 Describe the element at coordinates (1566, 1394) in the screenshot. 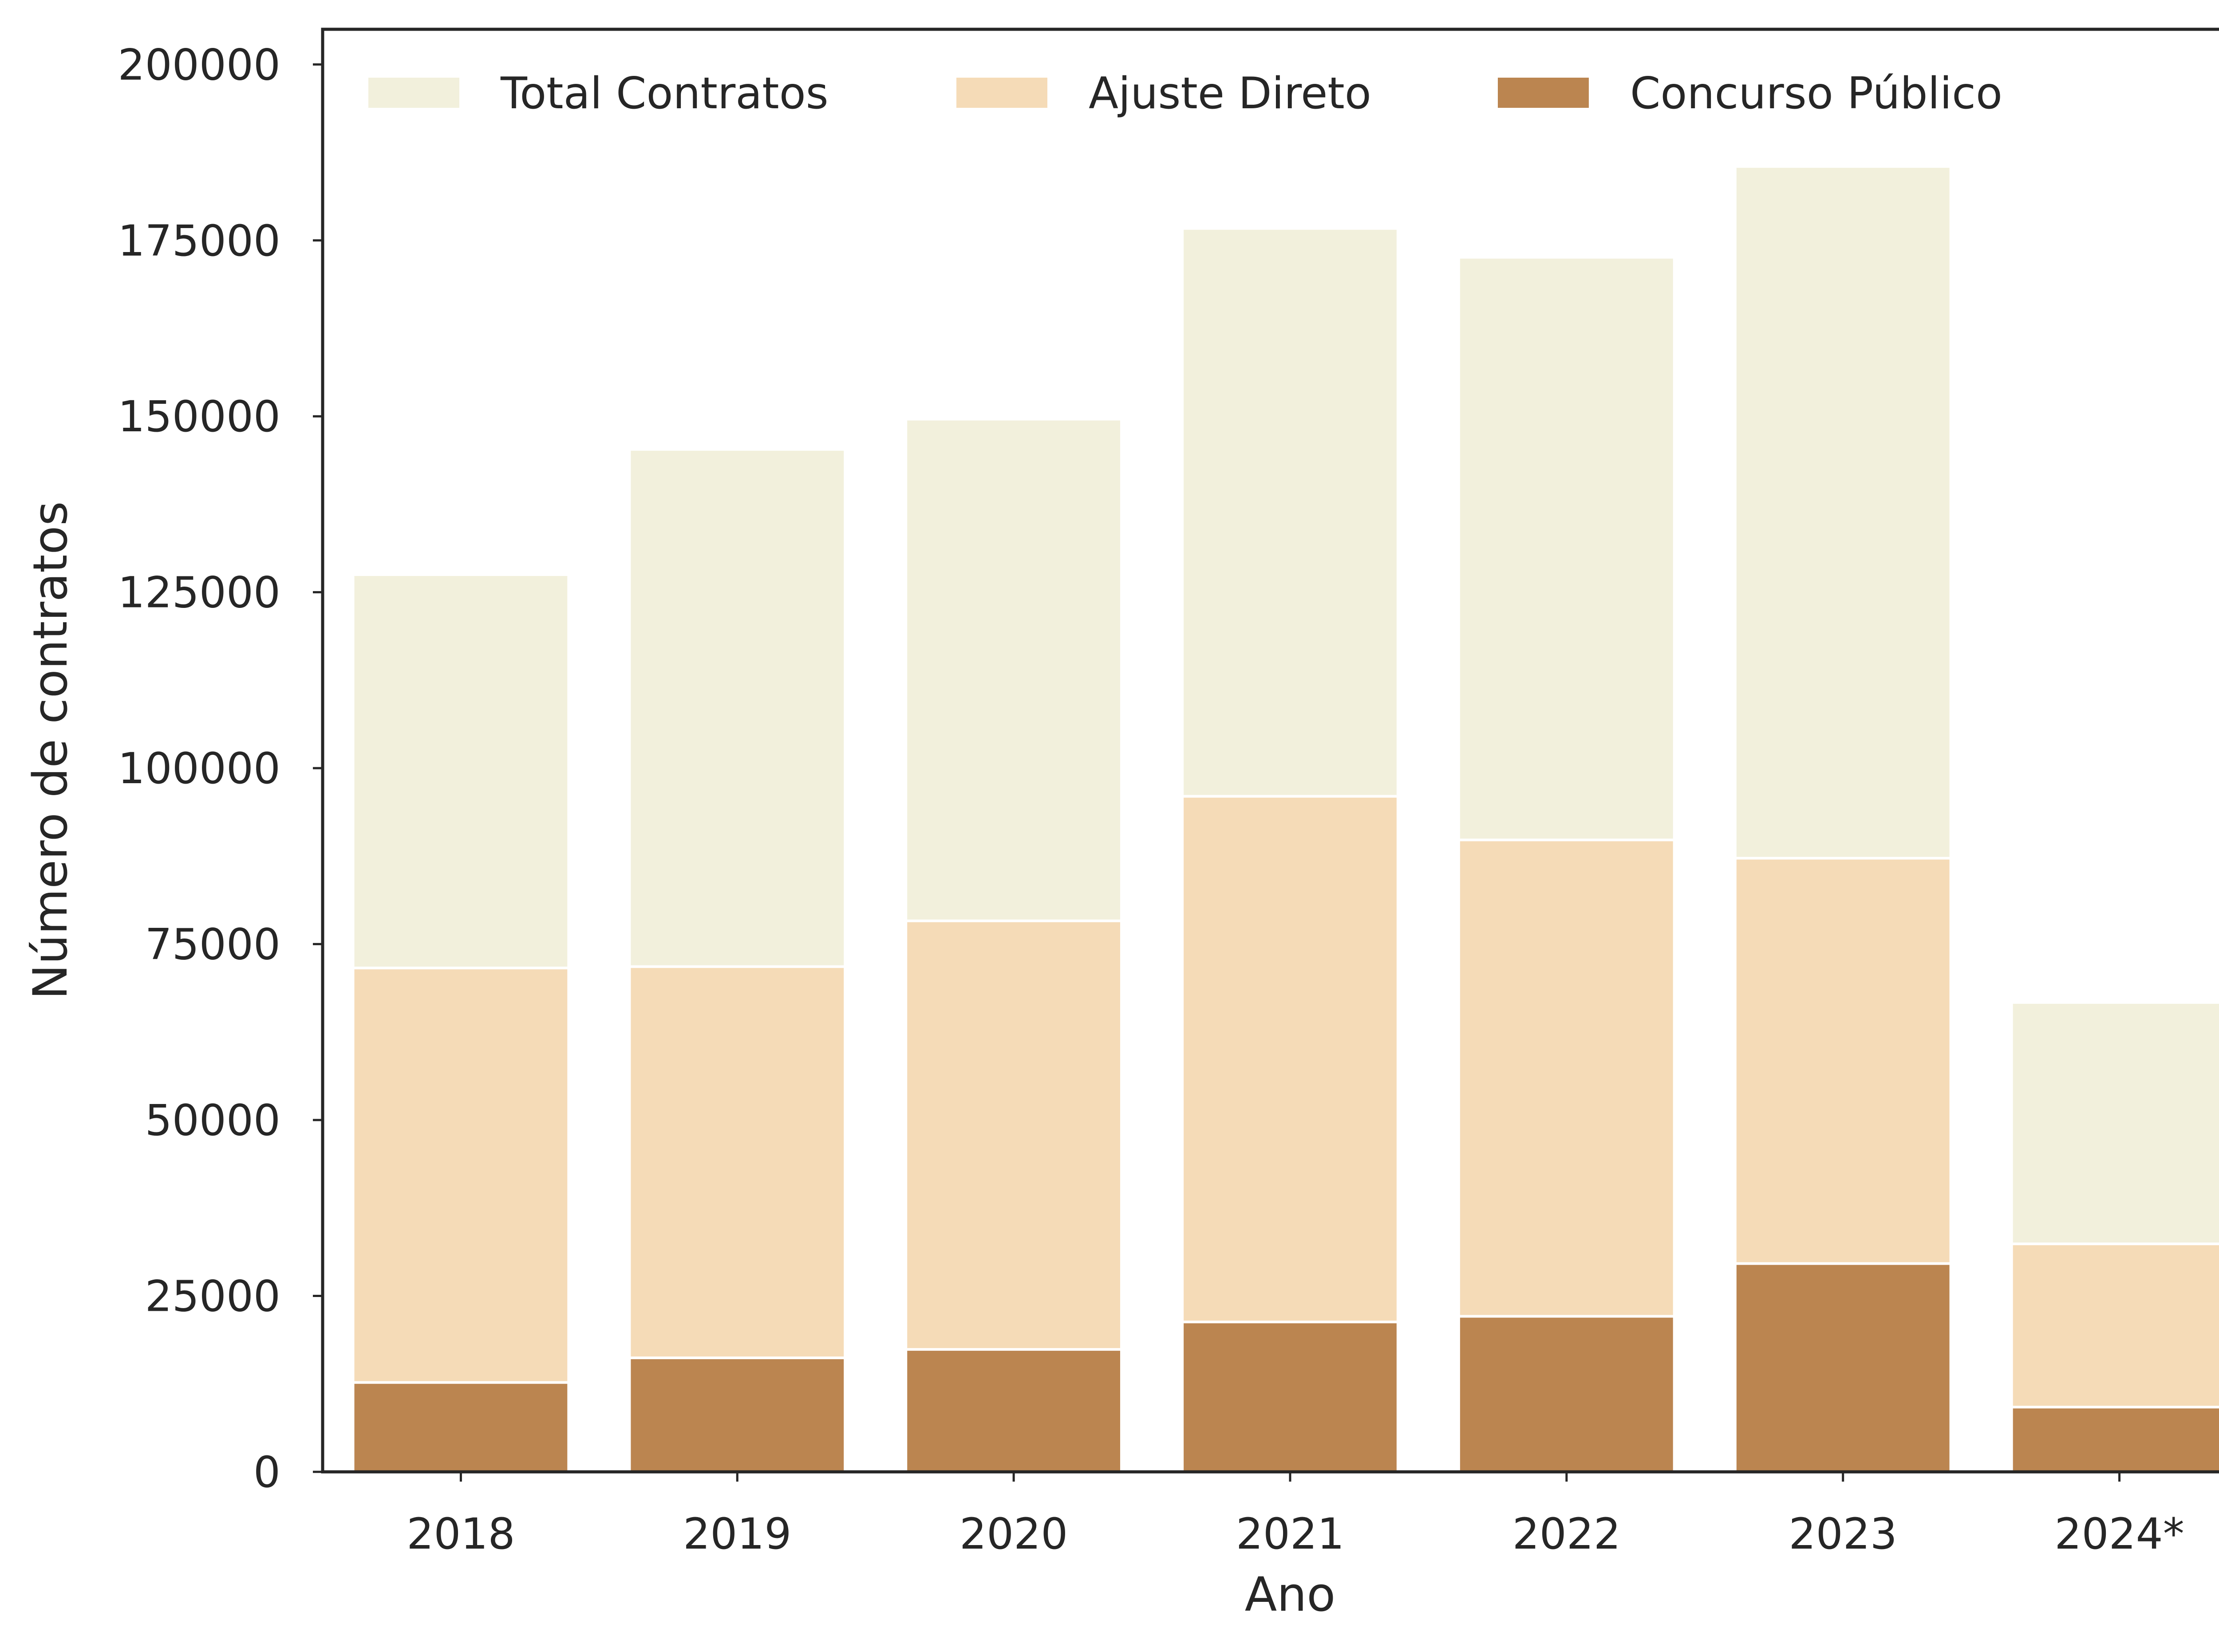

I see `bar-concurso-p-blico-2022` at that location.